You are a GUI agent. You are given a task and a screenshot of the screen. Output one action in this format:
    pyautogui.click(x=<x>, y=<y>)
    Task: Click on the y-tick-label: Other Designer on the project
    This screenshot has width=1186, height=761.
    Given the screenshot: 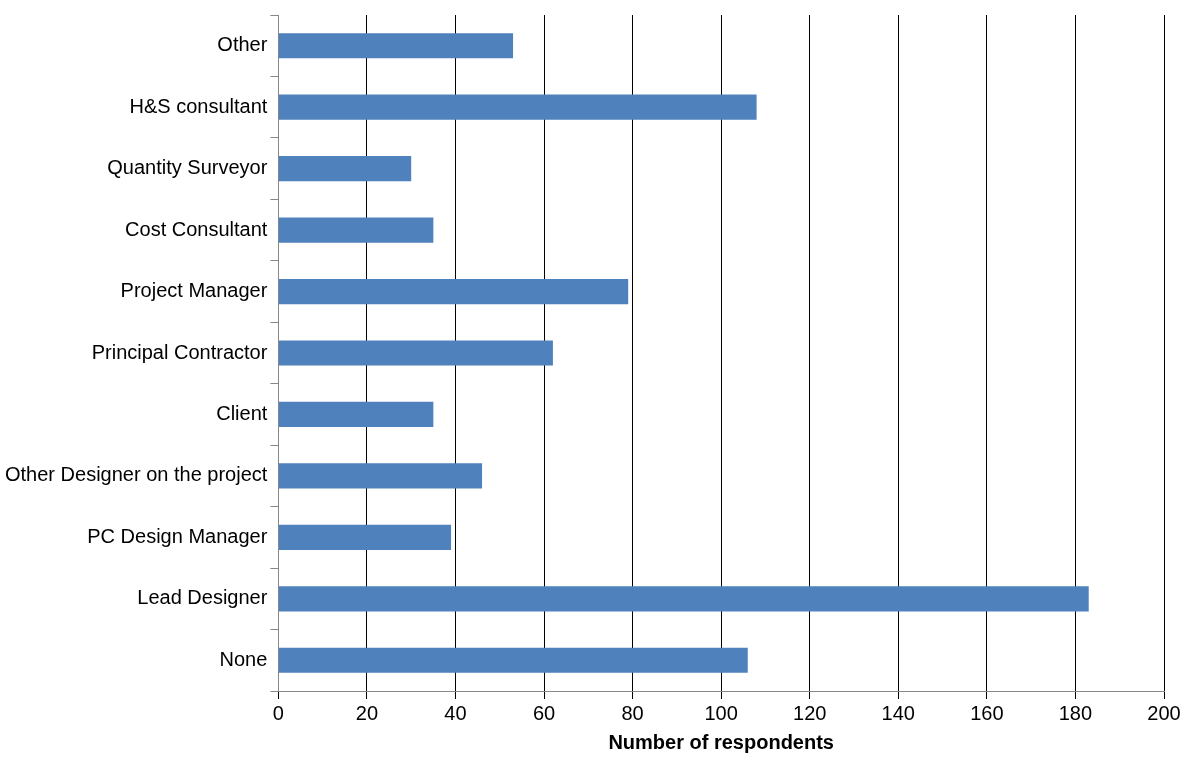 What is the action you would take?
    pyautogui.click(x=136, y=474)
    